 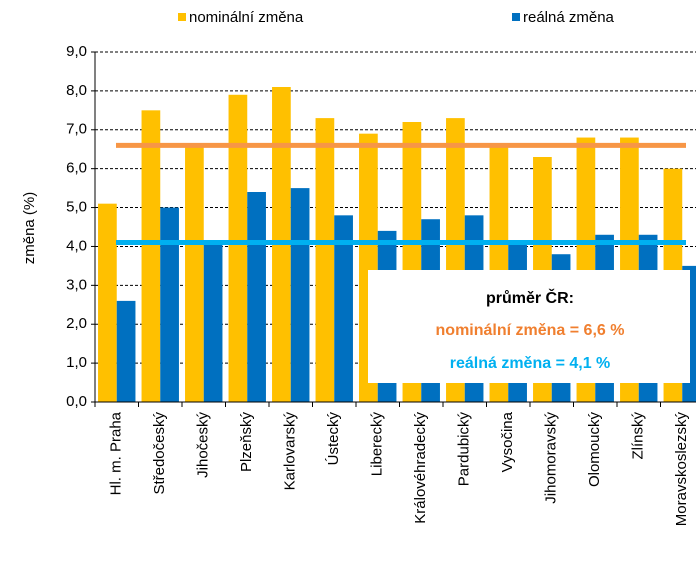 I want to click on x-tick-label: Hl. m. Praha, so click(x=116, y=453).